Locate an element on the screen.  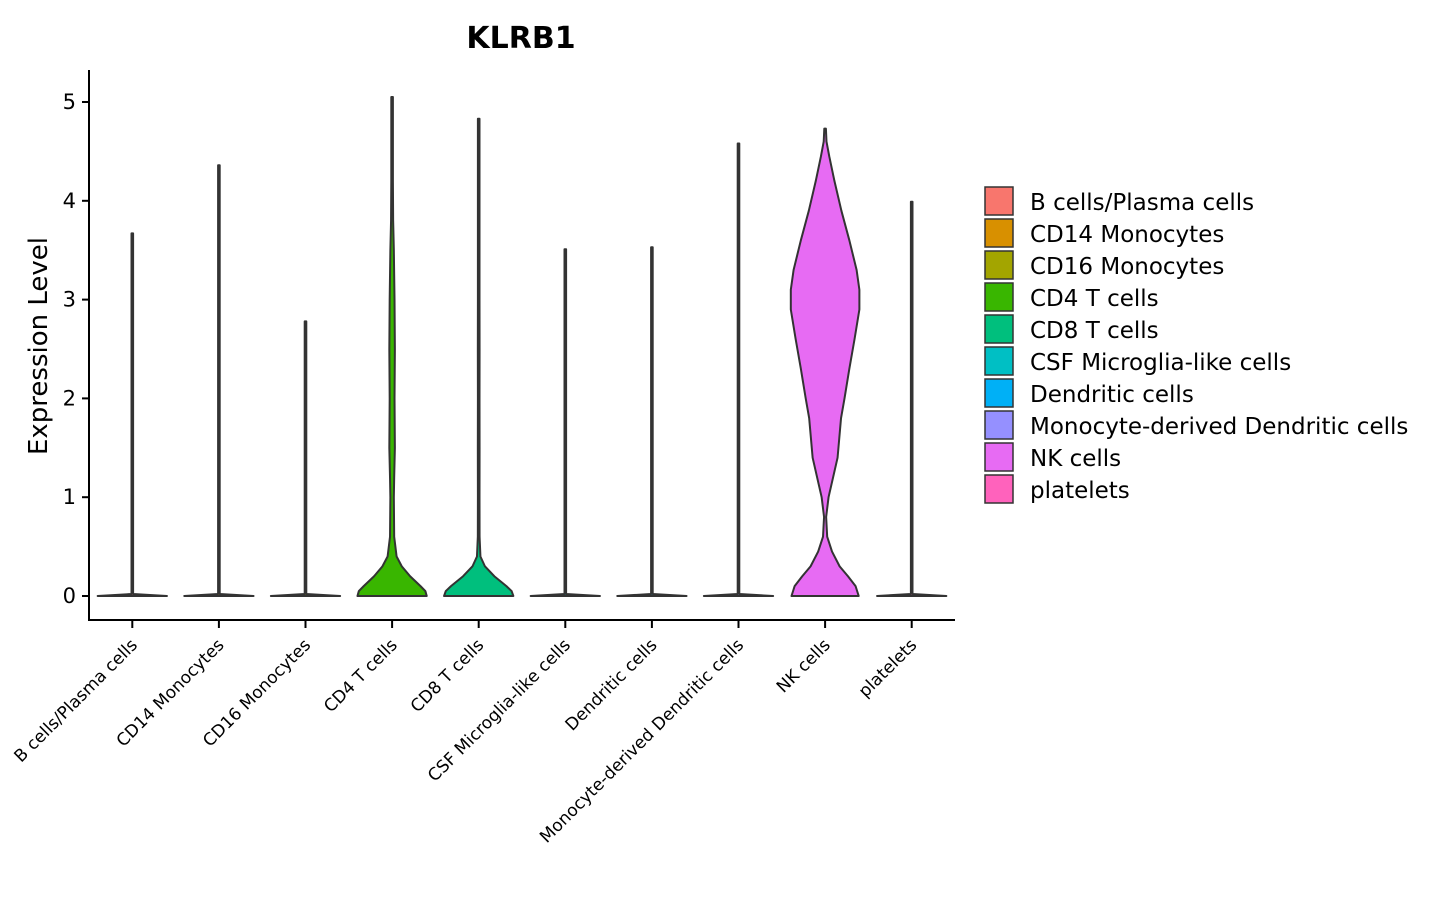
violin-monocyte-derived-dendritic-cells is located at coordinates (738, 369).